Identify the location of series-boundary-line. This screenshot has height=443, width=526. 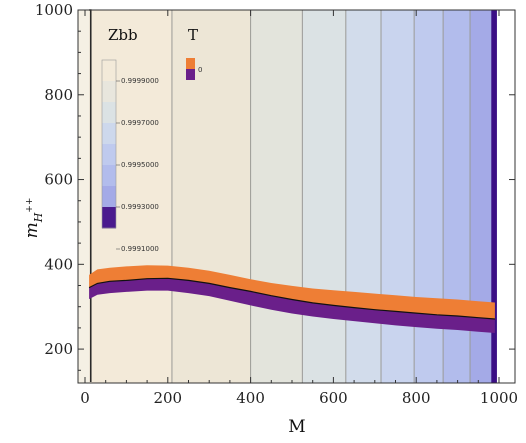
(291, 298).